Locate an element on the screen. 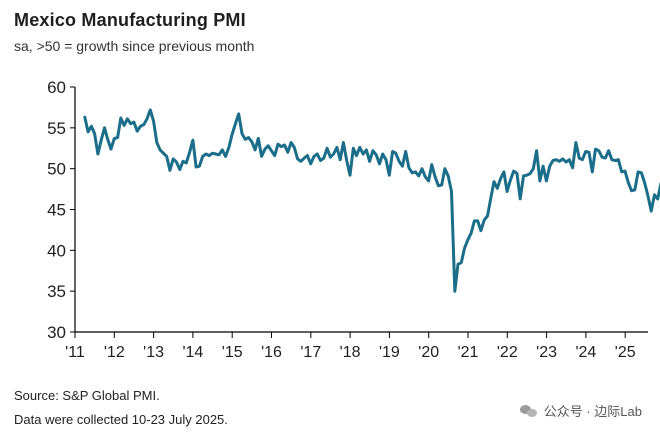 The height and width of the screenshot is (440, 660). watermark-text: 公众号 · 边际Lab is located at coordinates (592, 411).